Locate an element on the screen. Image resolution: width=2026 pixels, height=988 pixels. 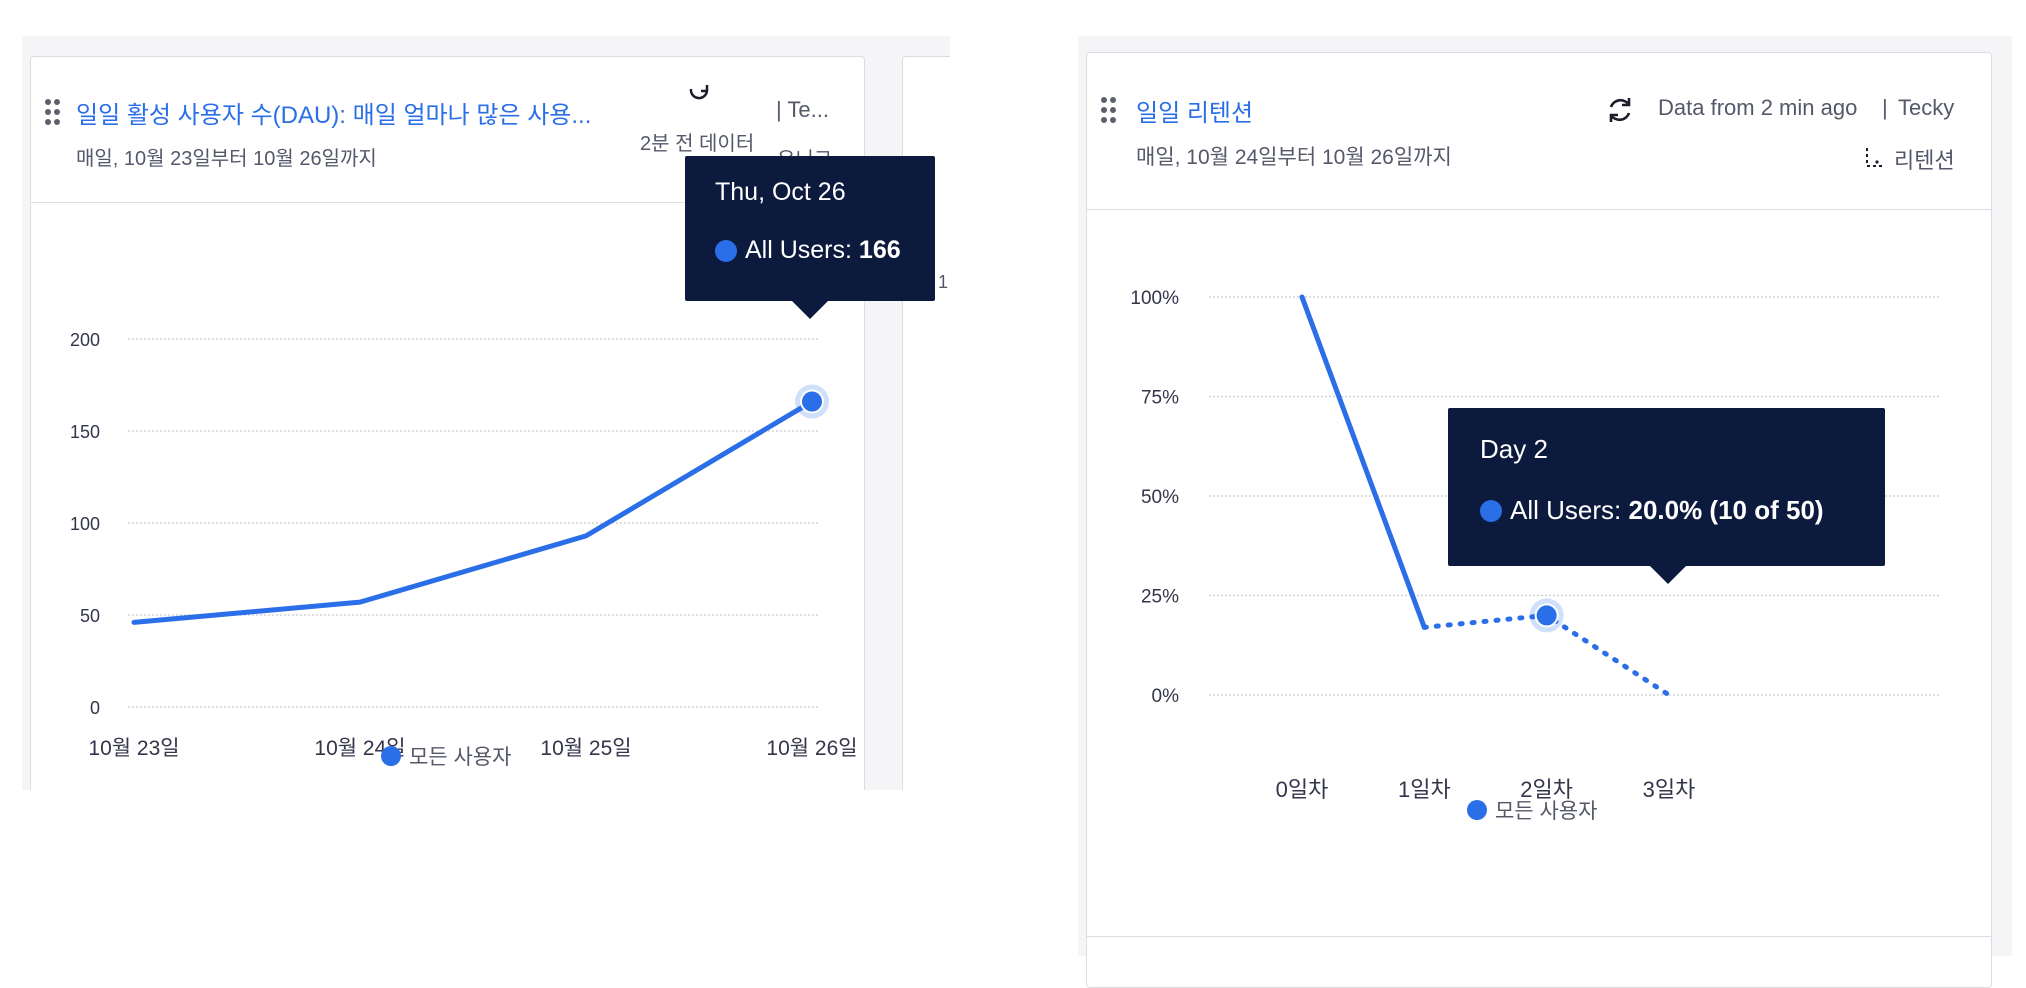
card-footer-divider is located at coordinates (1539, 936).